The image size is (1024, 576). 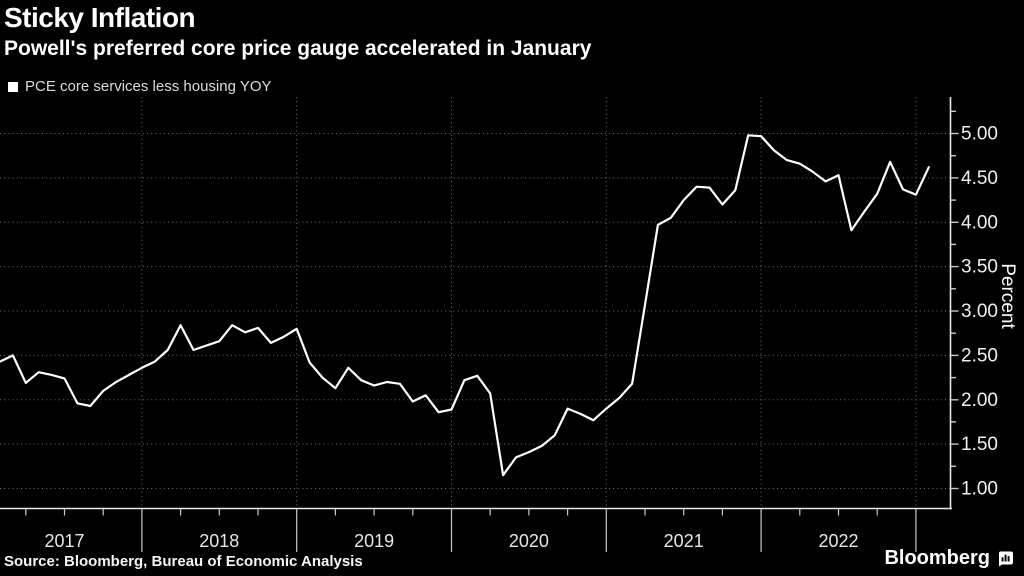 I want to click on bloomberg-logo: Bloomberg, so click(x=949, y=558).